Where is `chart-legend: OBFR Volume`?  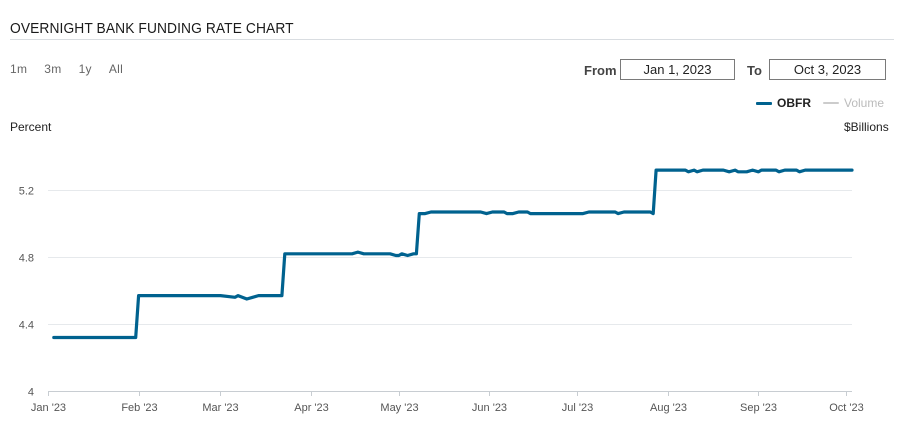
chart-legend: OBFR Volume is located at coordinates (826, 103).